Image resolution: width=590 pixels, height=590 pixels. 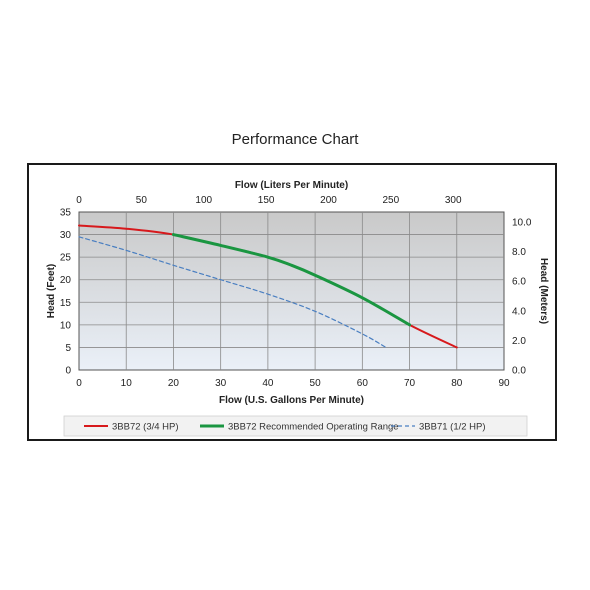 What do you see at coordinates (127, 383) in the screenshot?
I see `x-tick-label: 10` at bounding box center [127, 383].